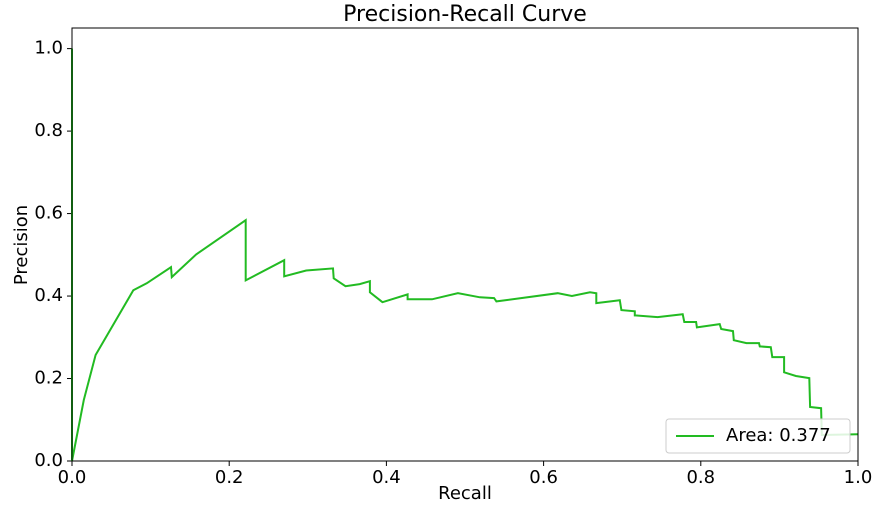 This screenshot has width=875, height=505. I want to click on y-tick-label: 0.6, so click(48, 213).